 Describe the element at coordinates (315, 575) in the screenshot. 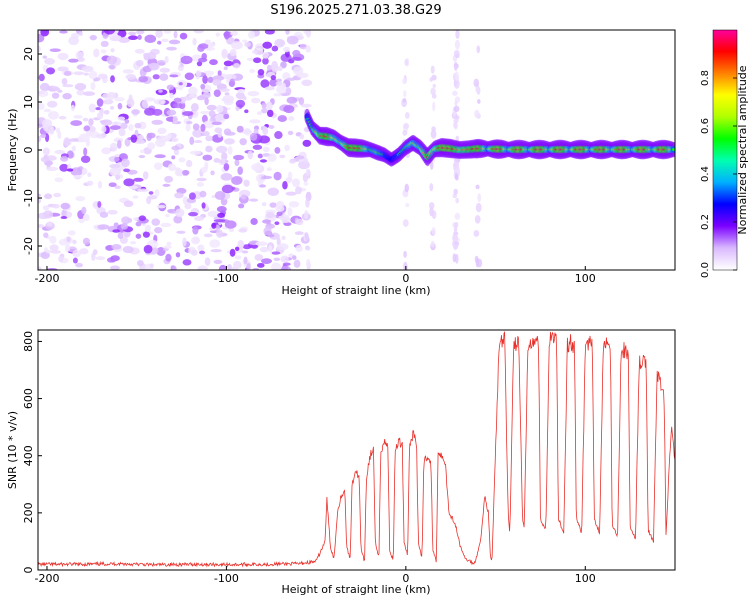

I see `snr-x-ticks: -200 -100 0 100` at that location.